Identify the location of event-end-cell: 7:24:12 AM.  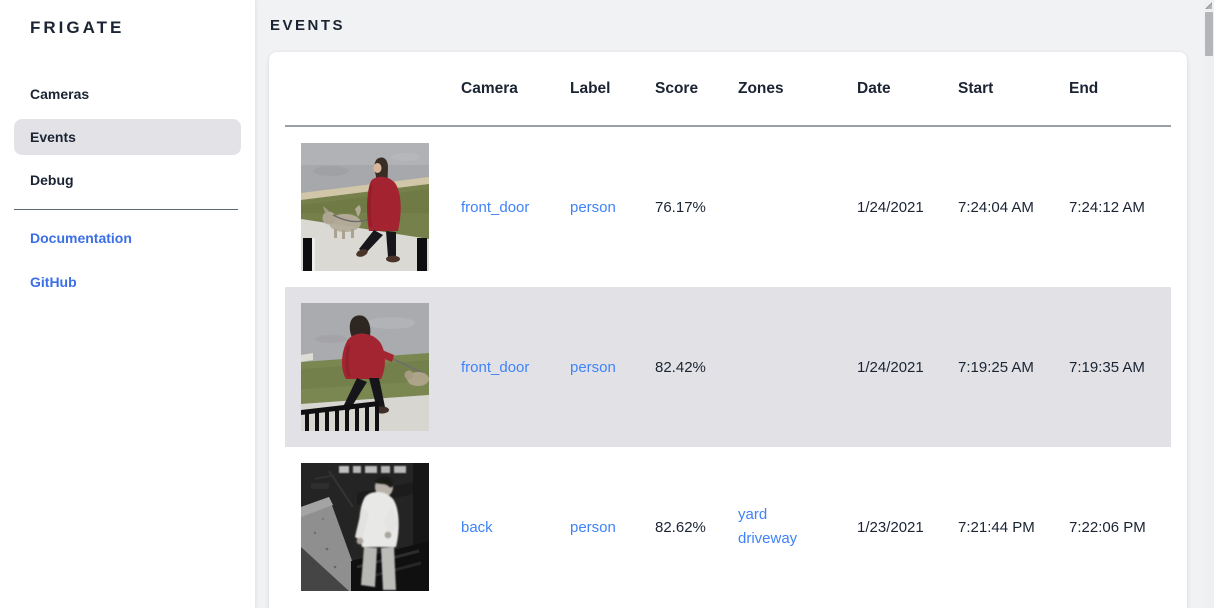
(1107, 207).